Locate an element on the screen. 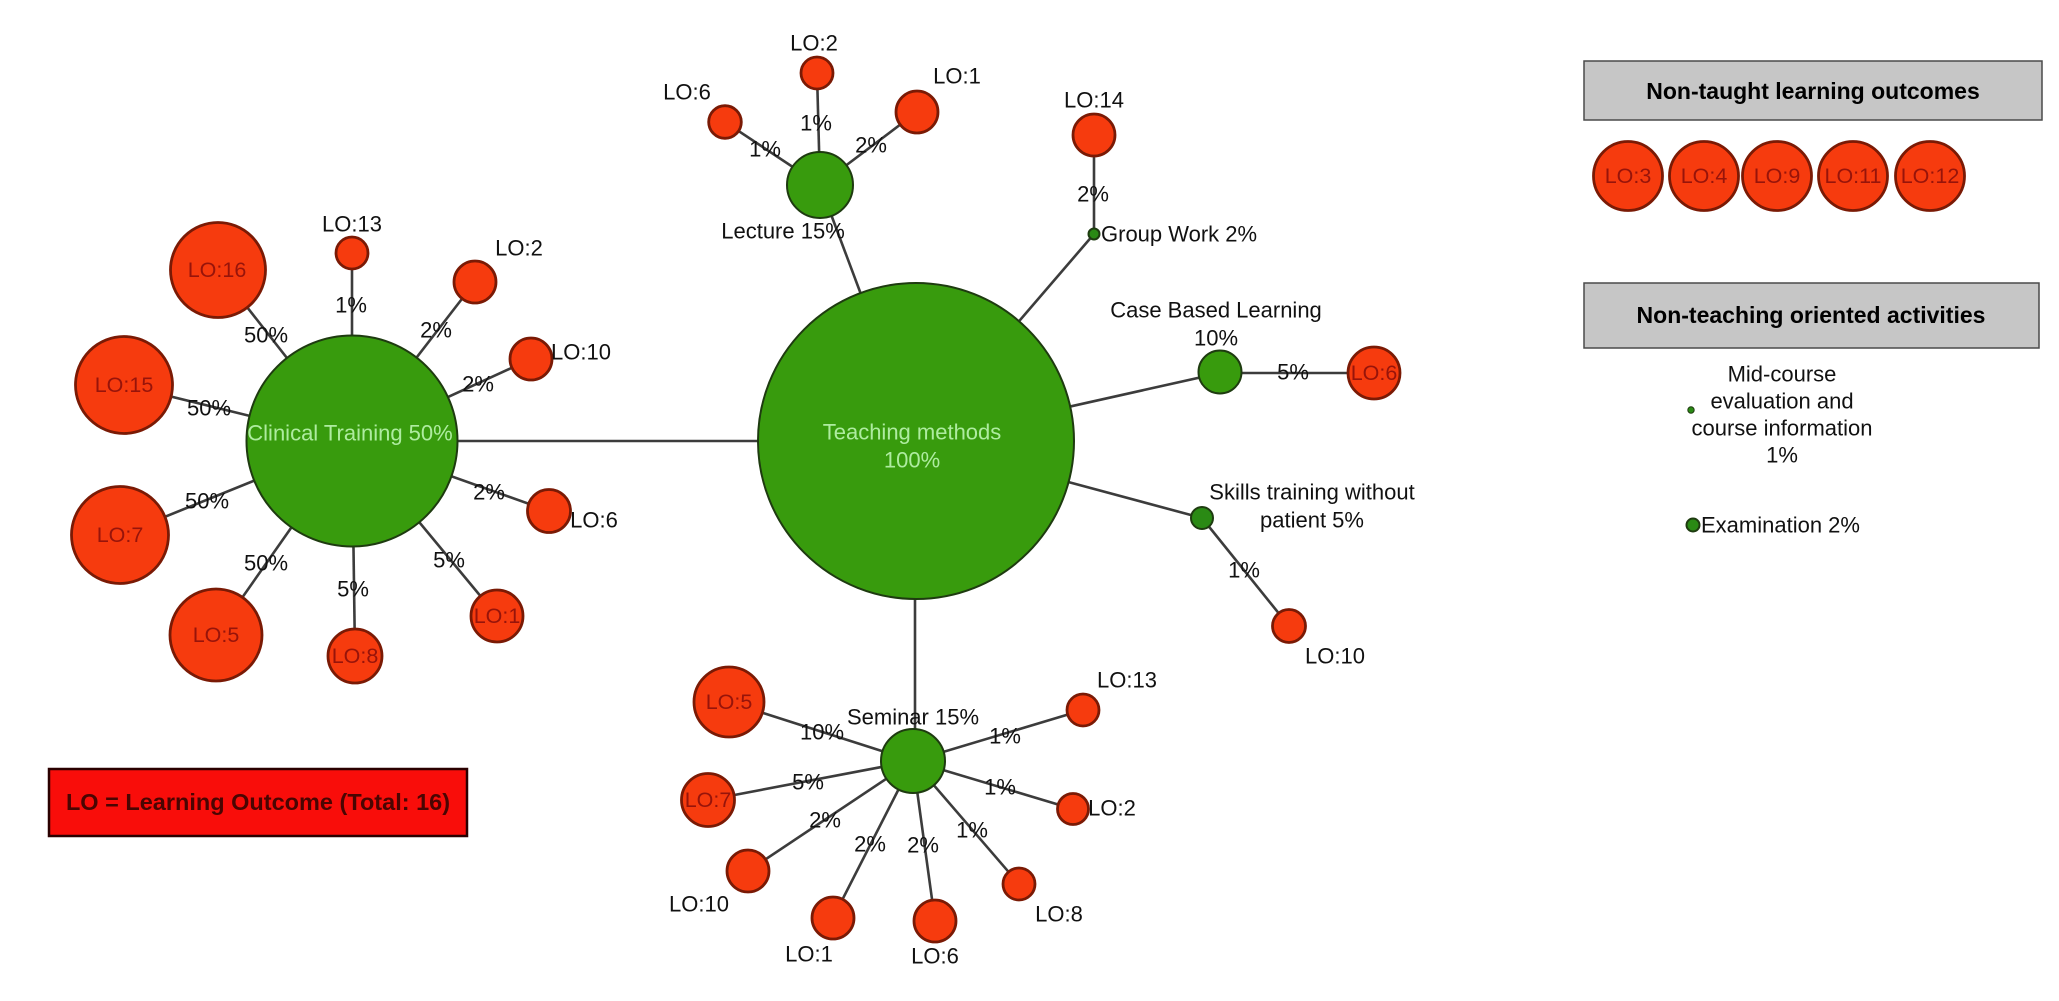 The image size is (2059, 1001). svg-text: LO:4 is located at coordinates (1704, 176).